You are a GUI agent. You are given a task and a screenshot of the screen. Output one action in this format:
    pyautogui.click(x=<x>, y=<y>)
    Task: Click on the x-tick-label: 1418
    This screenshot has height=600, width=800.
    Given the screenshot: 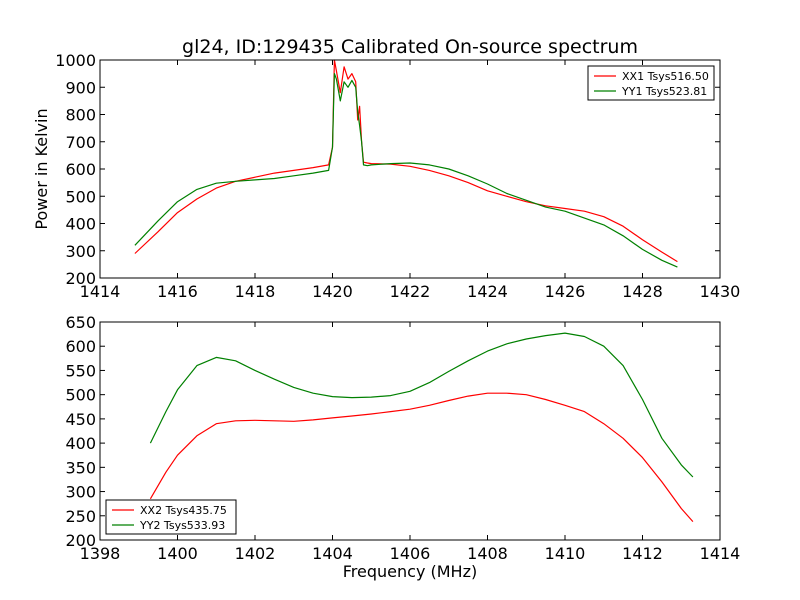 What is the action you would take?
    pyautogui.click(x=255, y=291)
    